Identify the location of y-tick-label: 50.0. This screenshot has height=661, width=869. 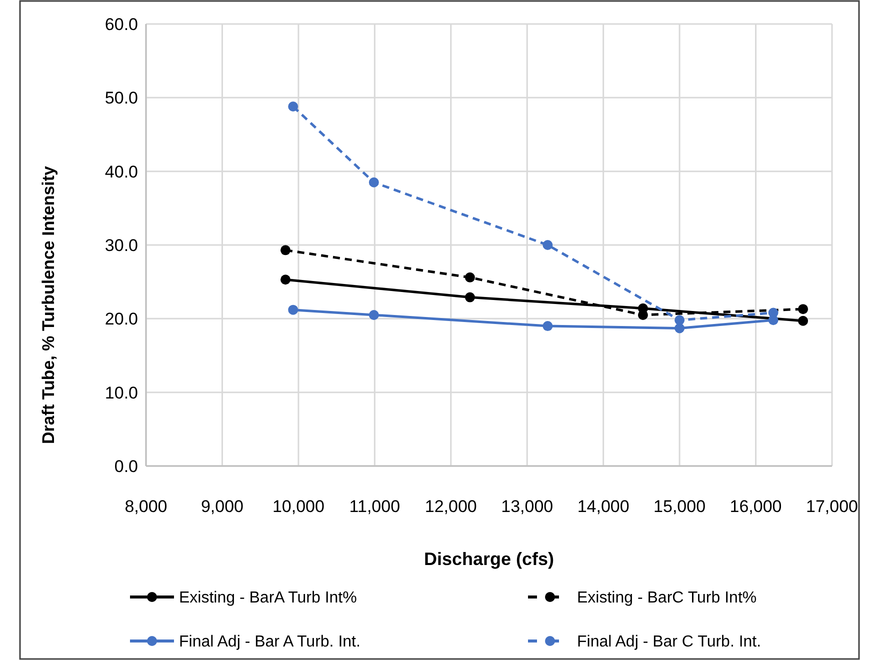
(121, 98).